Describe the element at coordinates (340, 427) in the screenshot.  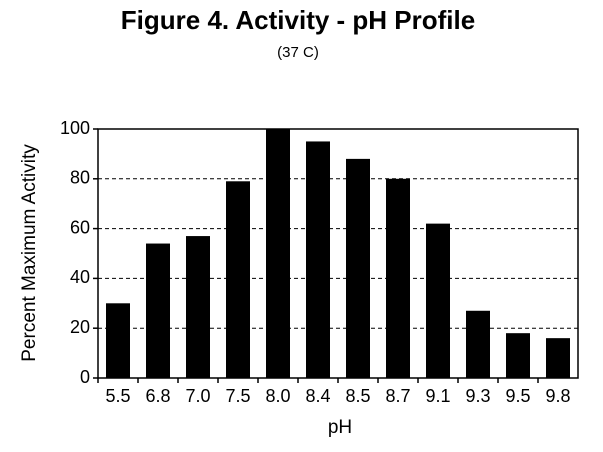
I see `x-axis-label: pH` at that location.